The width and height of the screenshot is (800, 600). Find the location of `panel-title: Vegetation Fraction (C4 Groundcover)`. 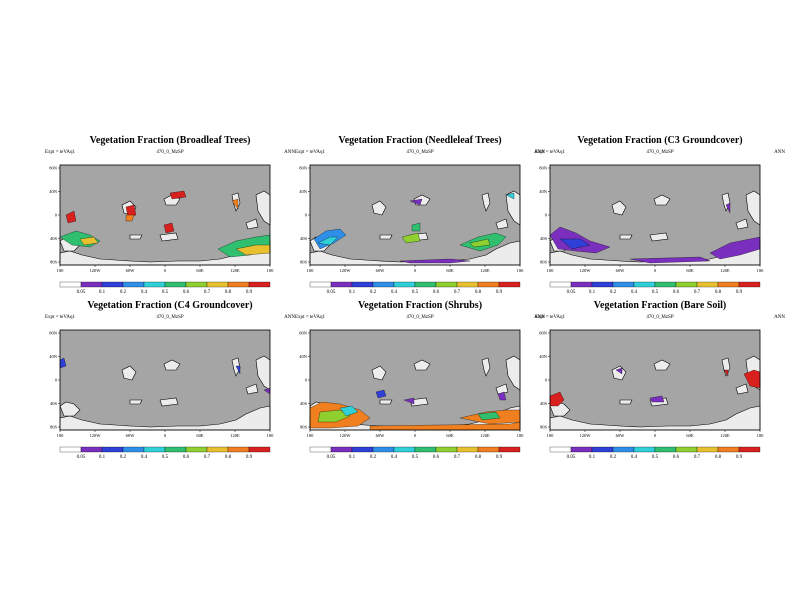

panel-title: Vegetation Fraction (C4 Groundcover) is located at coordinates (170, 305).